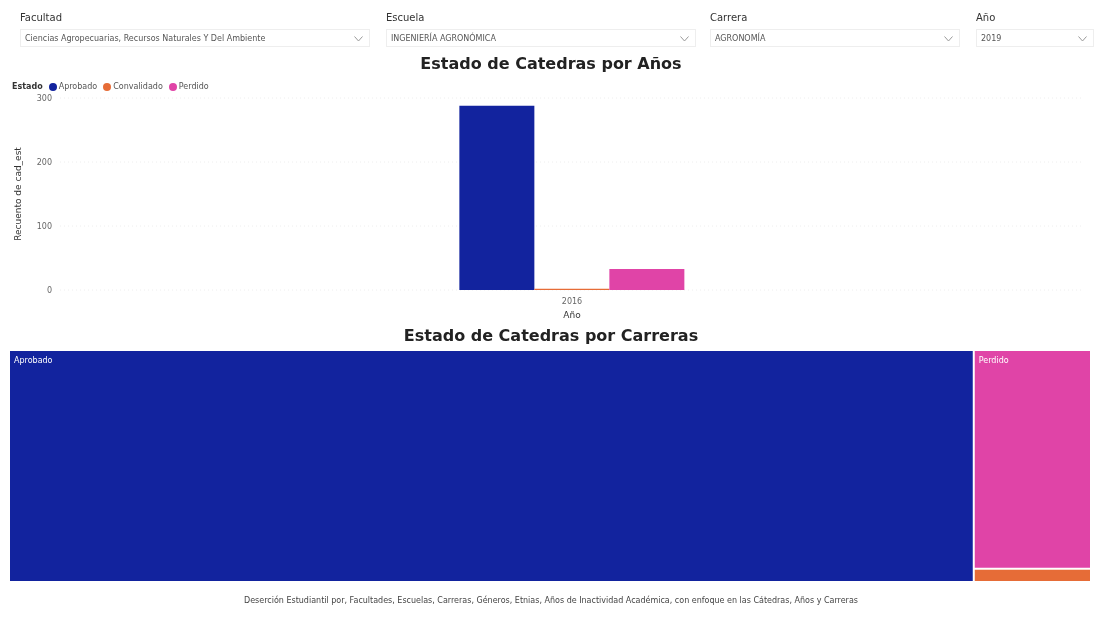 Image resolution: width=1102 pixels, height=627 pixels. Describe the element at coordinates (986, 17) in the screenshot. I see `text: Año` at that location.